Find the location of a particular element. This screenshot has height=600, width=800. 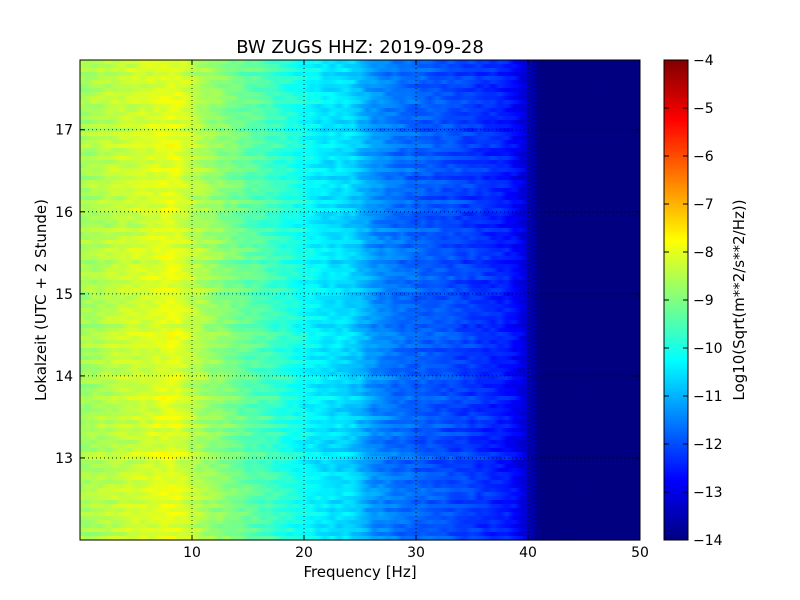

x-tick-label: 50 is located at coordinates (640, 553).